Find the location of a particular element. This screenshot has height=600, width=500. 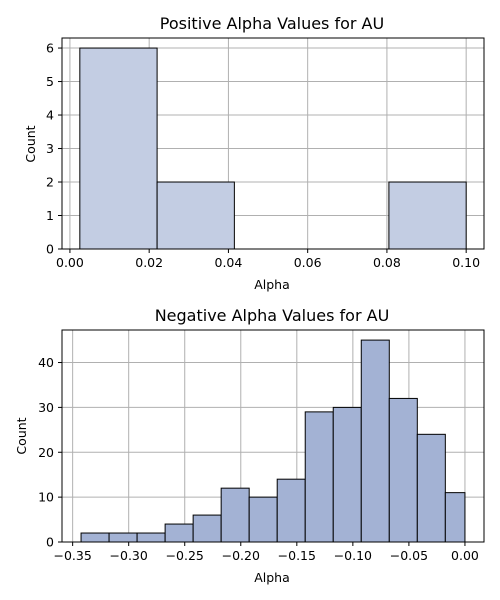

x-tick-label: −0.10 is located at coordinates (353, 555).